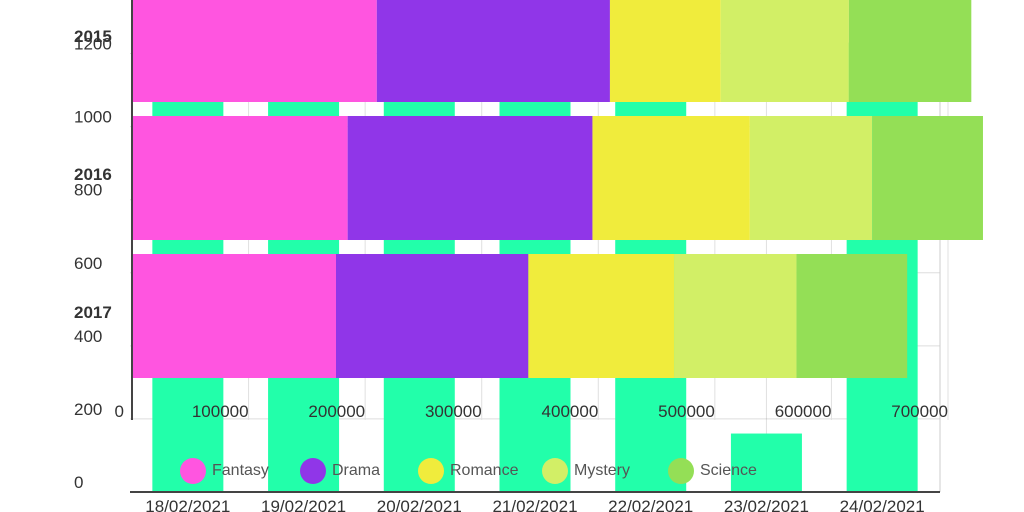 The width and height of the screenshot is (1024, 512). I want to click on legend-swatch-drama, so click(313, 471).